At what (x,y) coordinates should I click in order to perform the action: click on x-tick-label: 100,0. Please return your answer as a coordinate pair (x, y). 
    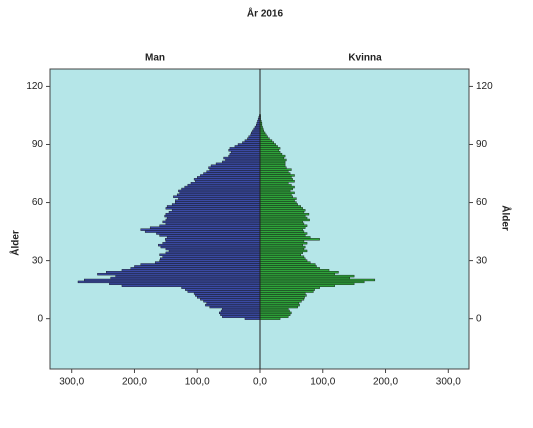
    Looking at the image, I should click on (197, 382).